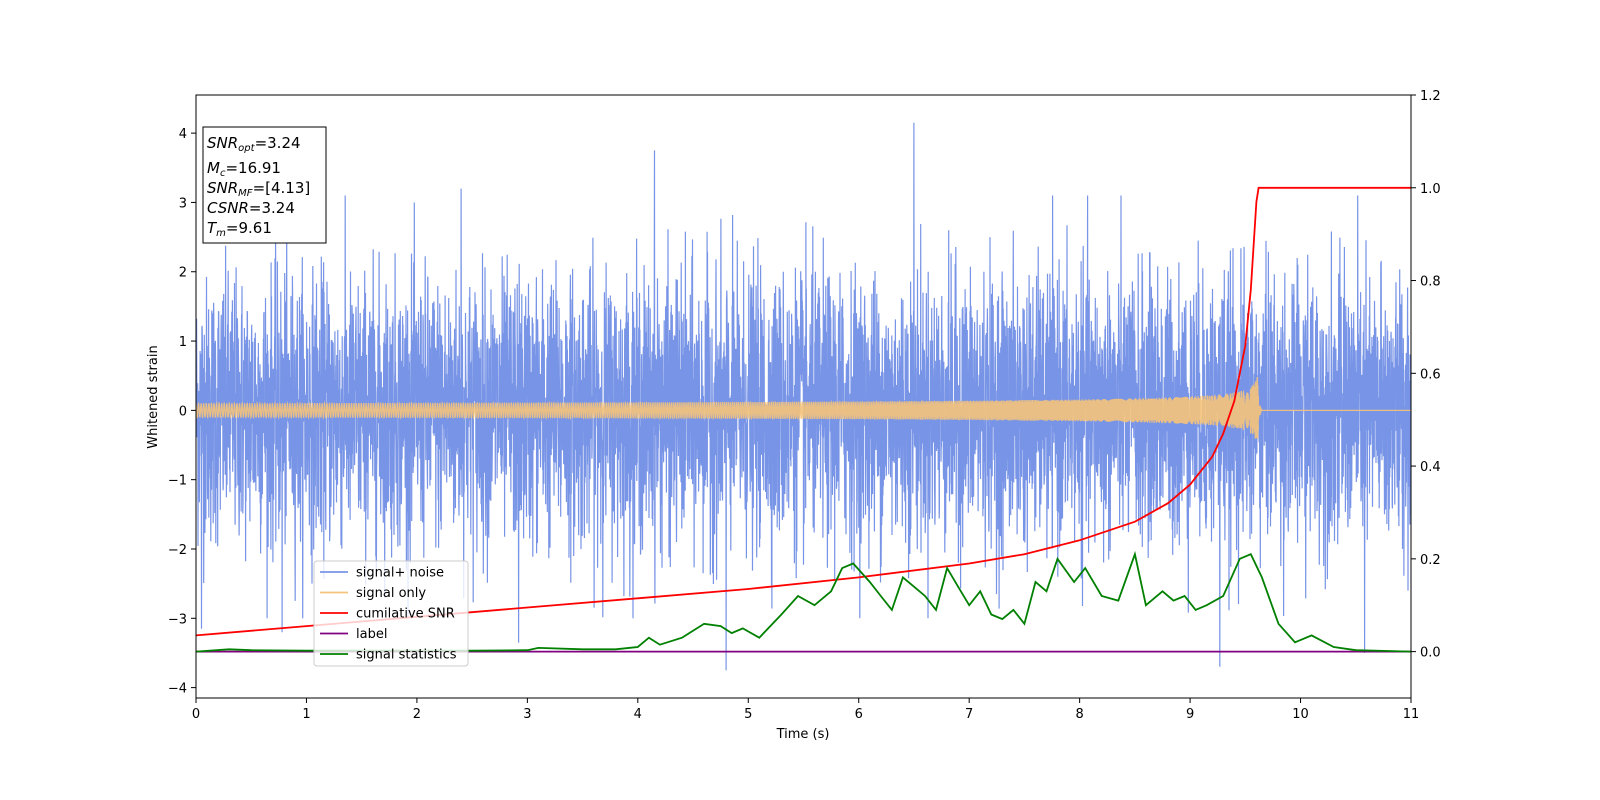 The height and width of the screenshot is (800, 1600). Describe the element at coordinates (239, 229) in the screenshot. I see `merger-time-text: Tm=9.61` at that location.